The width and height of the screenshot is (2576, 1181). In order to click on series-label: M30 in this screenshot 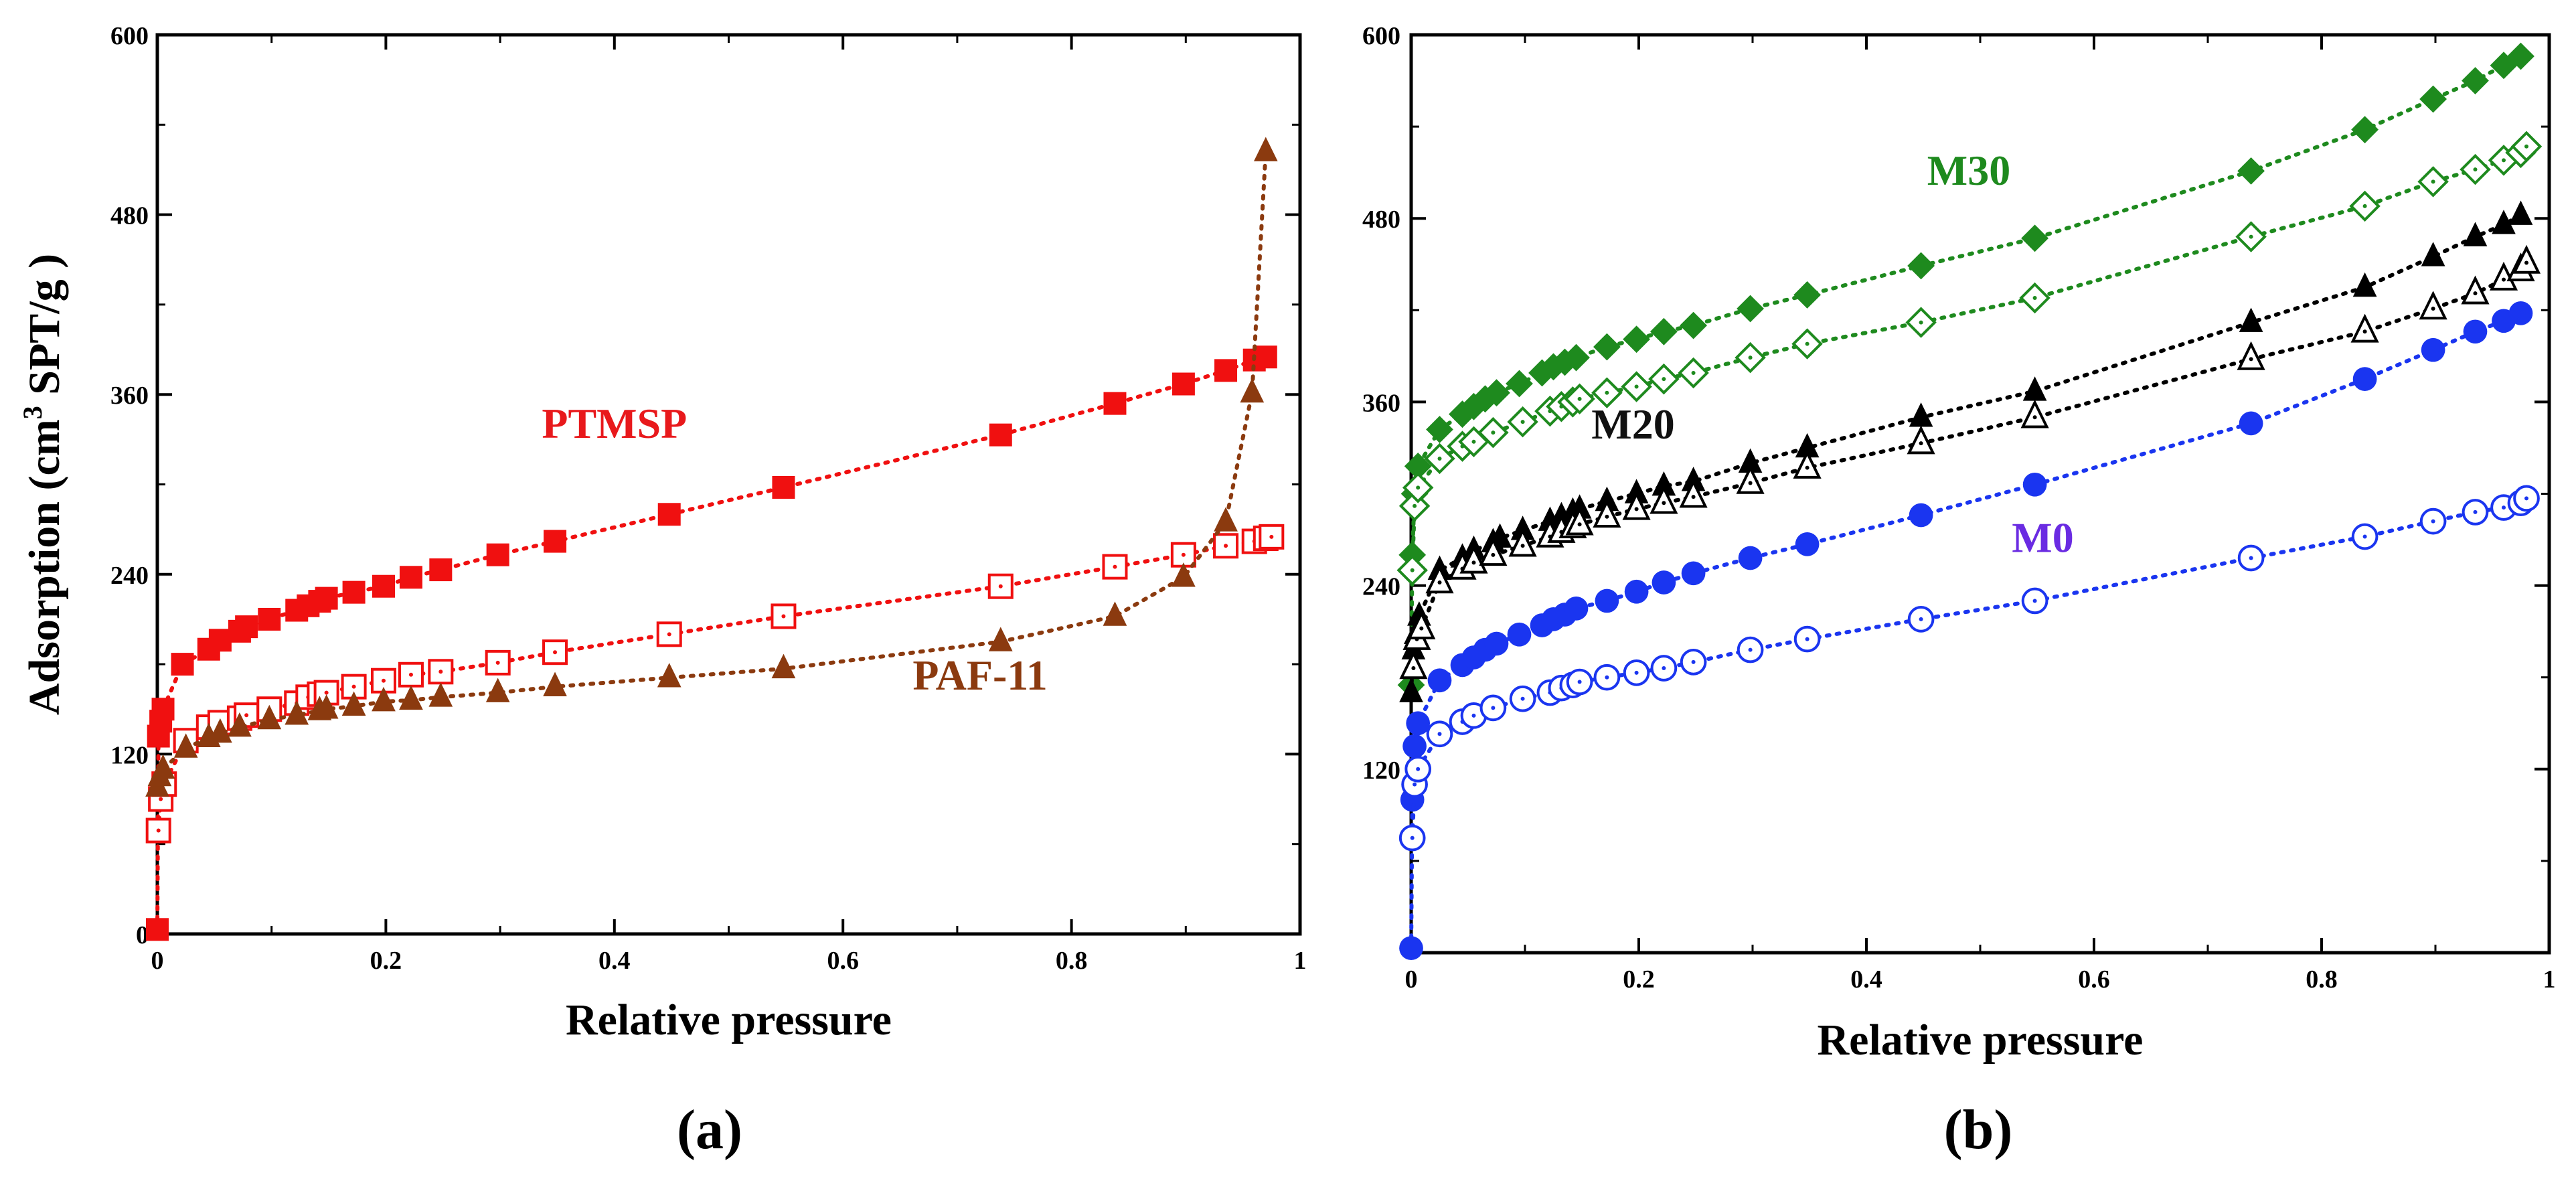, I will do `click(1969, 170)`.